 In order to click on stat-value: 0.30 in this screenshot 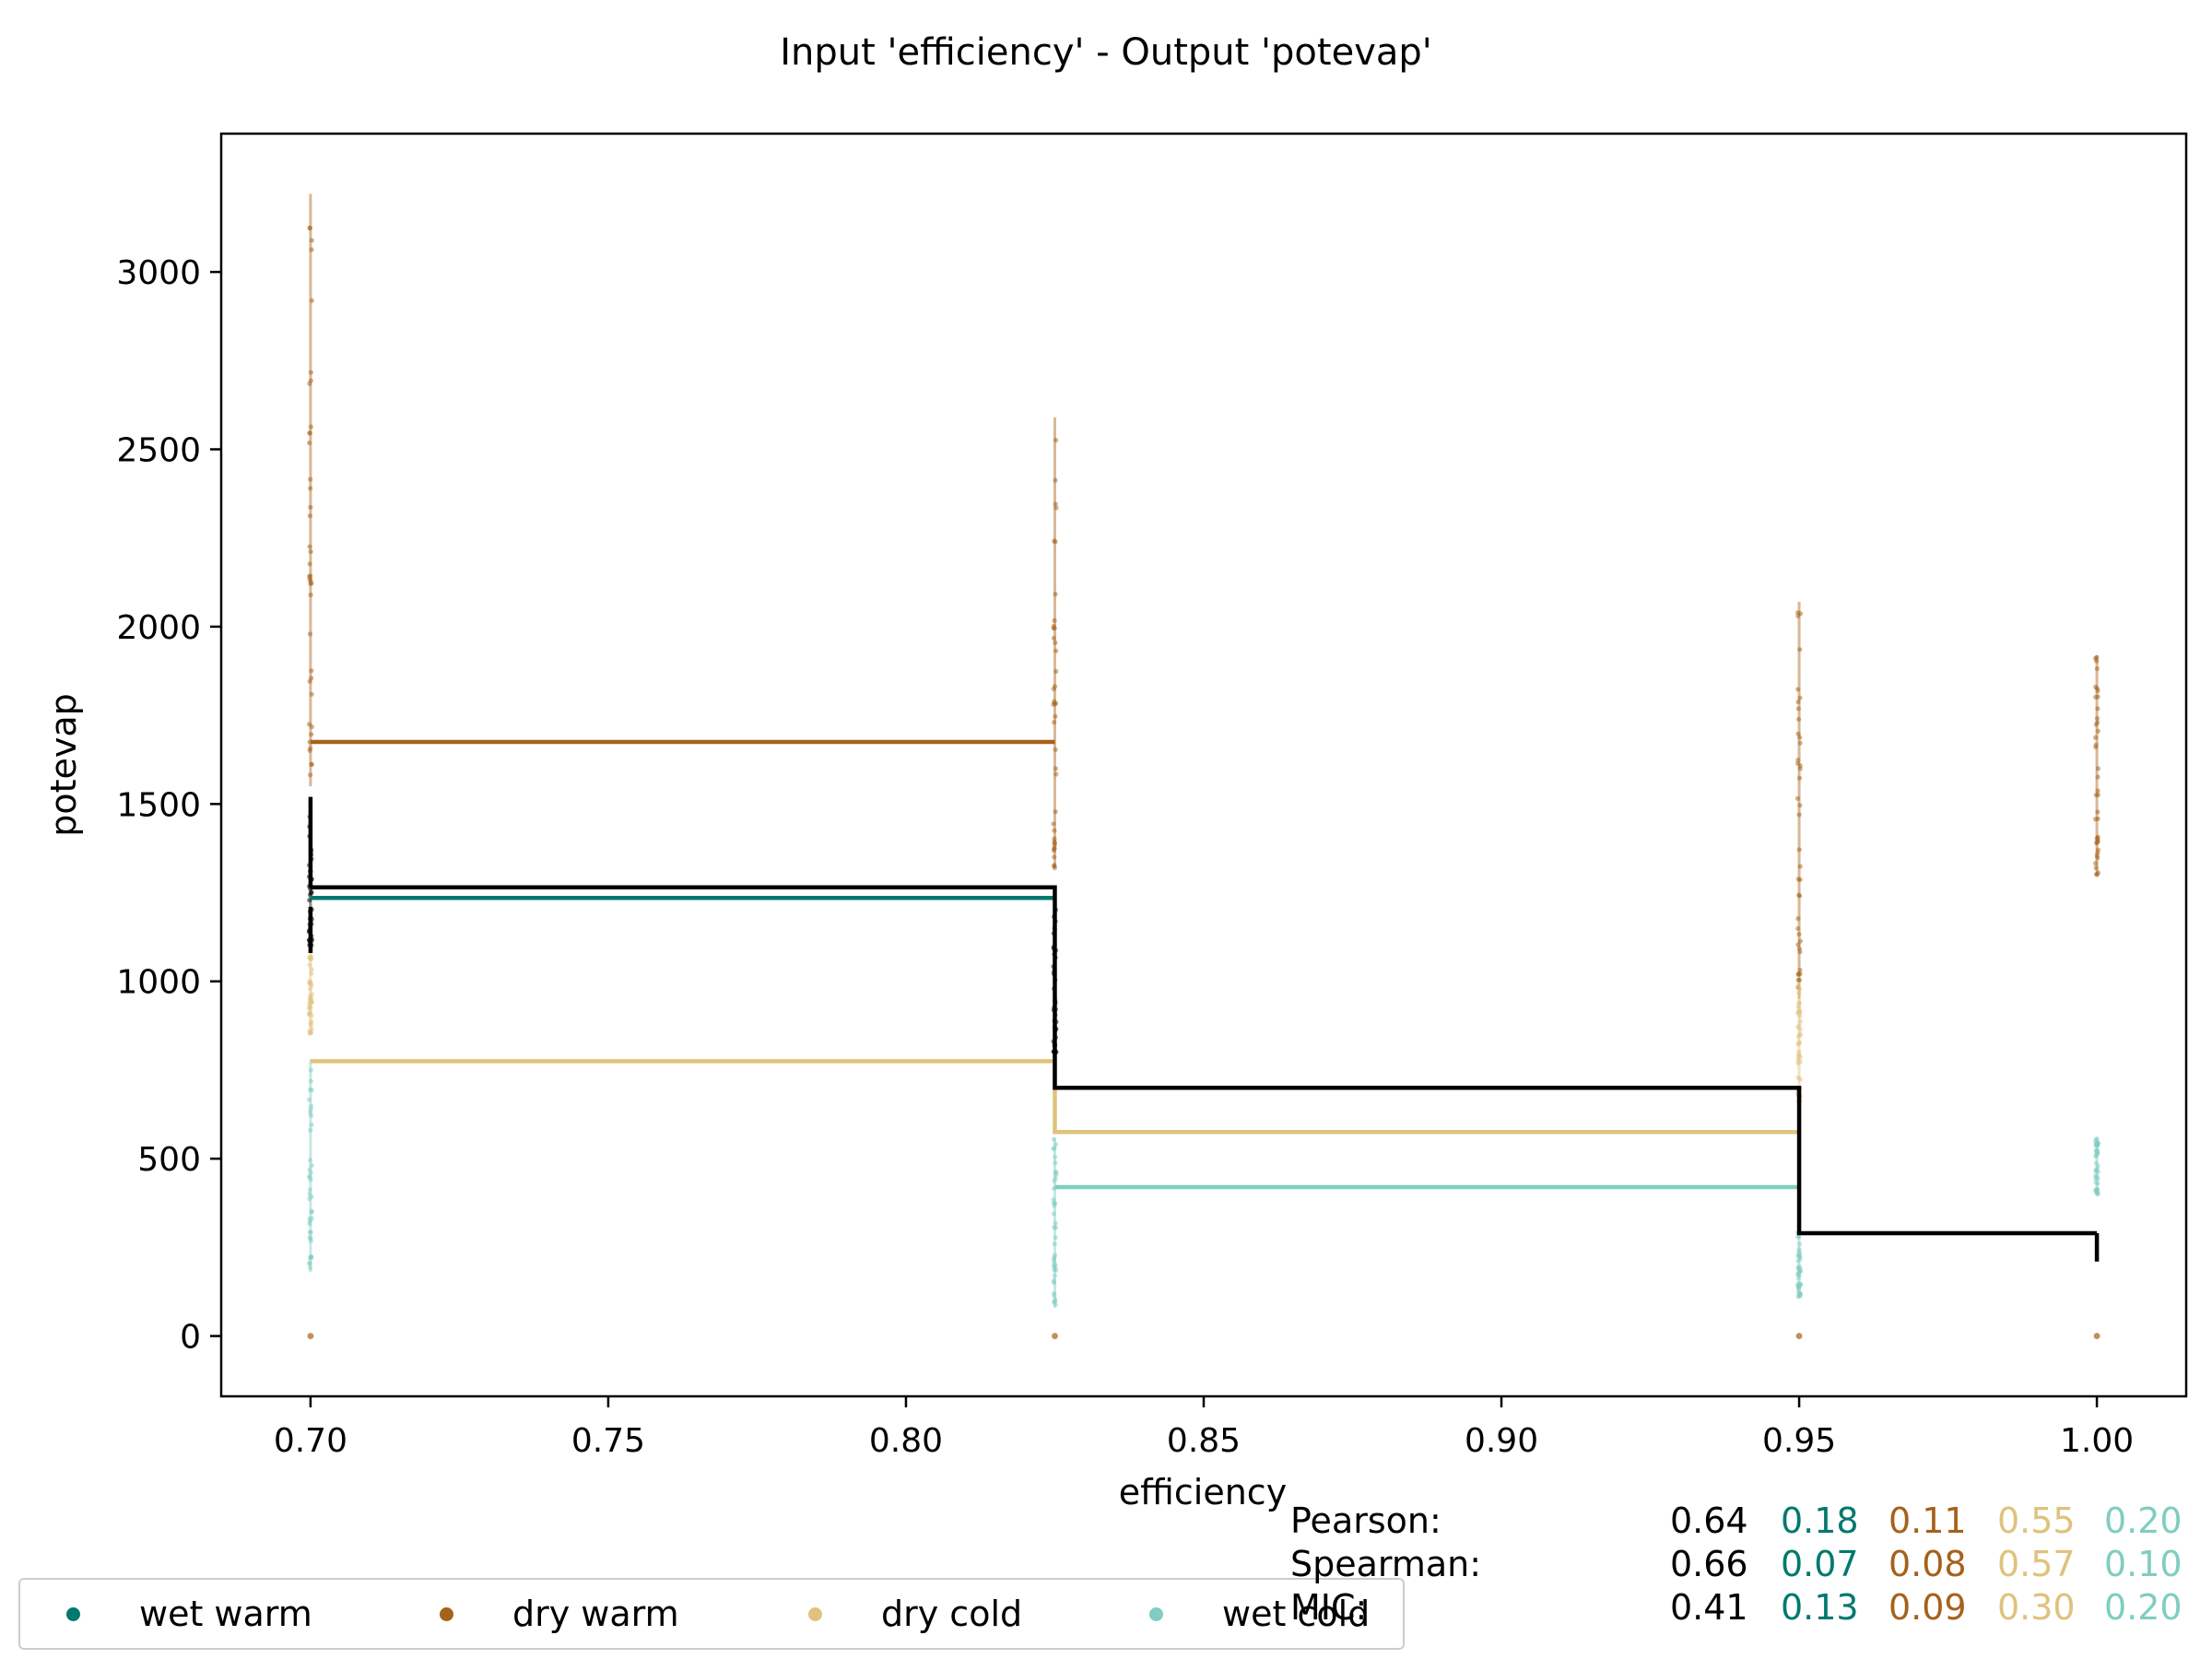, I will do `click(2036, 1607)`.